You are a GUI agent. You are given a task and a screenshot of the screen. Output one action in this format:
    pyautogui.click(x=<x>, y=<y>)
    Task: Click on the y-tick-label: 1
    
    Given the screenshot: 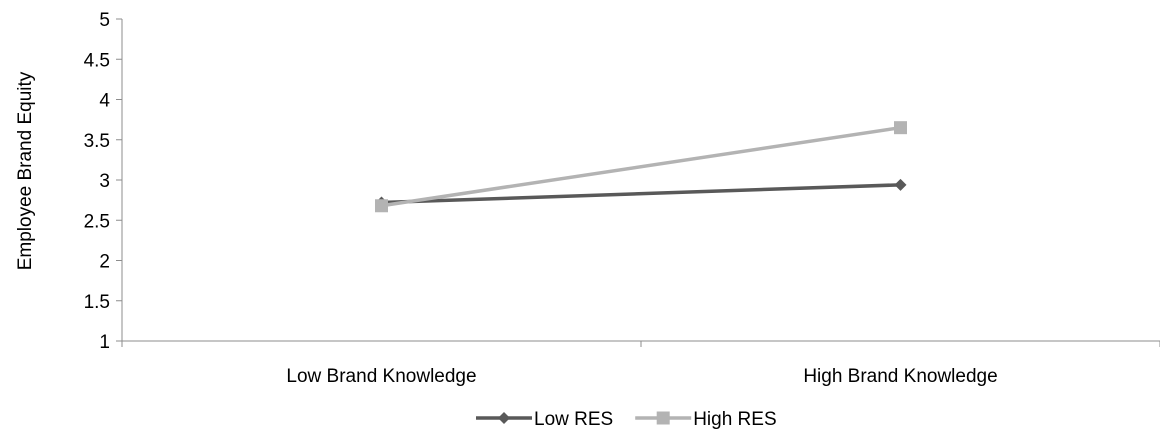 What is the action you would take?
    pyautogui.click(x=104, y=342)
    